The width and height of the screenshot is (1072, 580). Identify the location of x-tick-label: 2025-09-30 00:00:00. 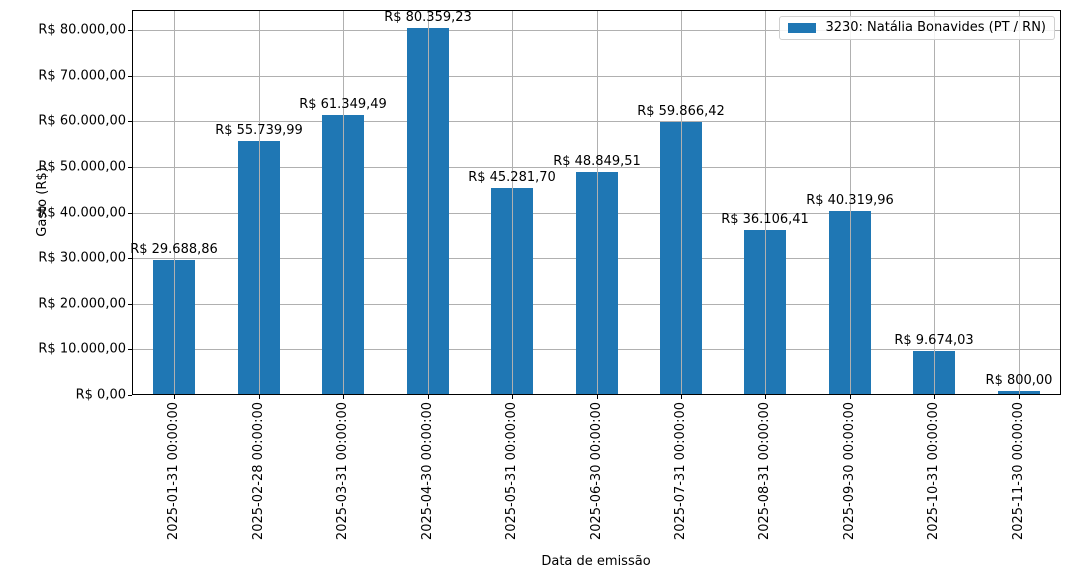
(849, 471).